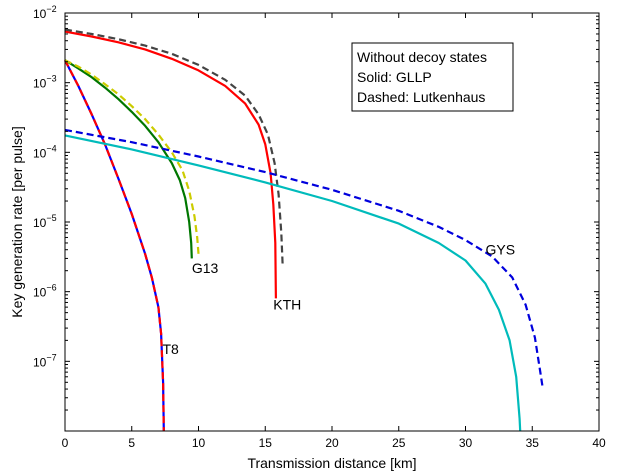 This screenshot has width=624, height=474. What do you see at coordinates (45, 291) in the screenshot?
I see `y-tick-label: 10⁻⁶` at bounding box center [45, 291].